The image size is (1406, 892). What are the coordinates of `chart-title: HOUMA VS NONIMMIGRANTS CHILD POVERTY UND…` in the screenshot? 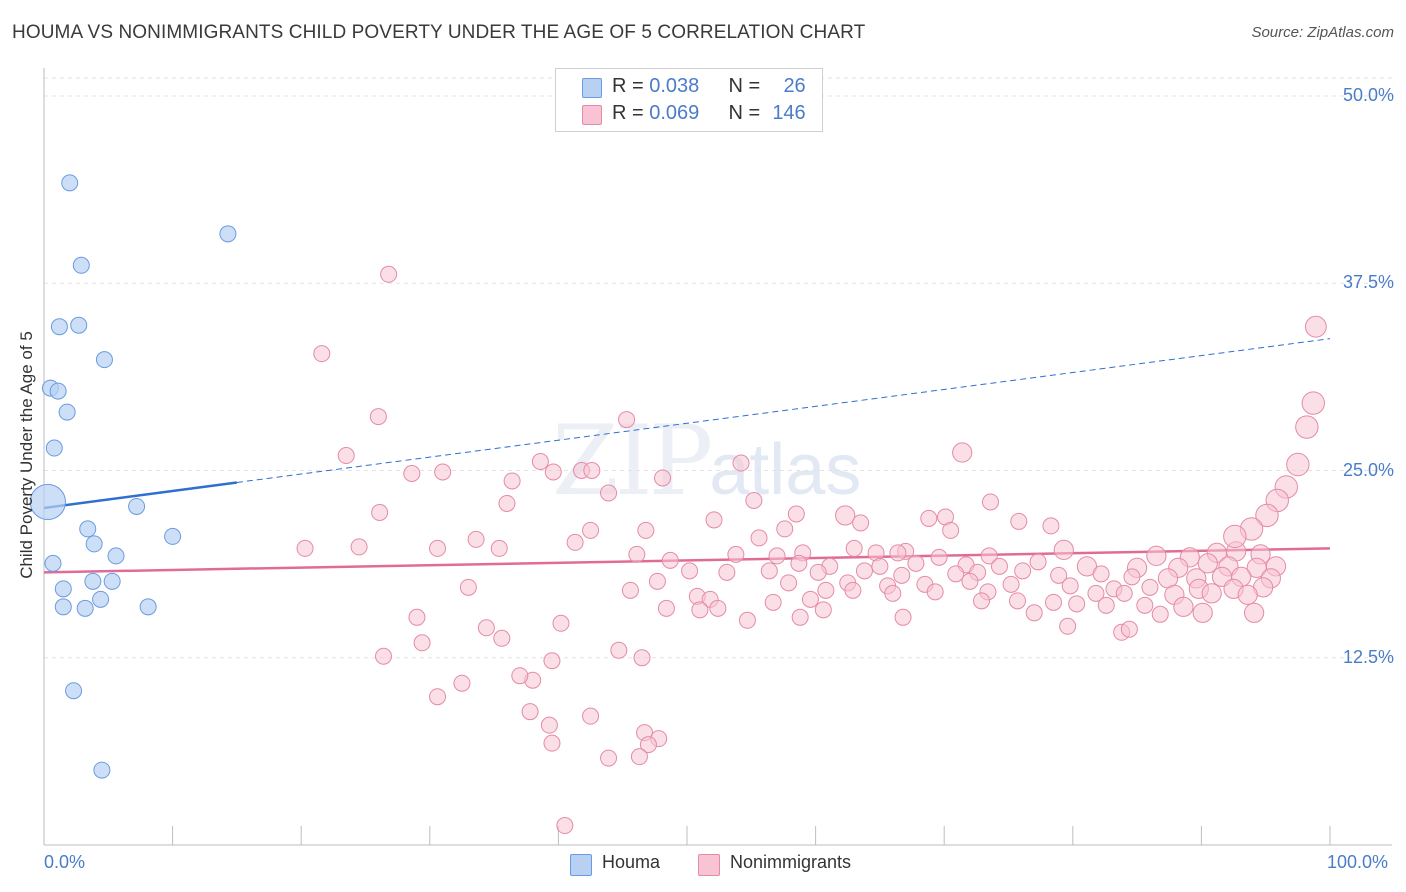 It's located at (439, 32).